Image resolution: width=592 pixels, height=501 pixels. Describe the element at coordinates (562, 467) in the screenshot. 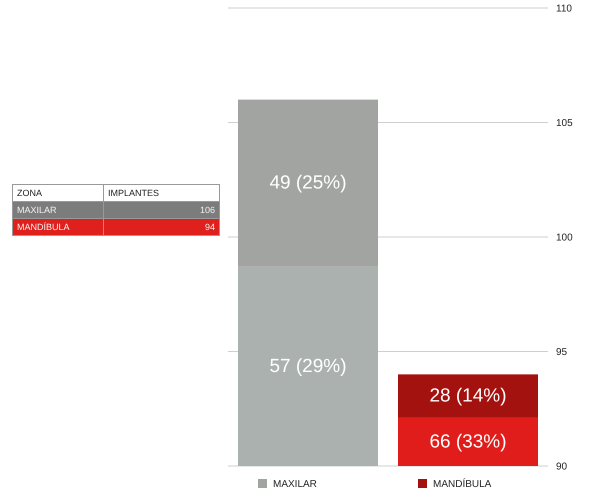

I see `y-tick-label: 90` at that location.